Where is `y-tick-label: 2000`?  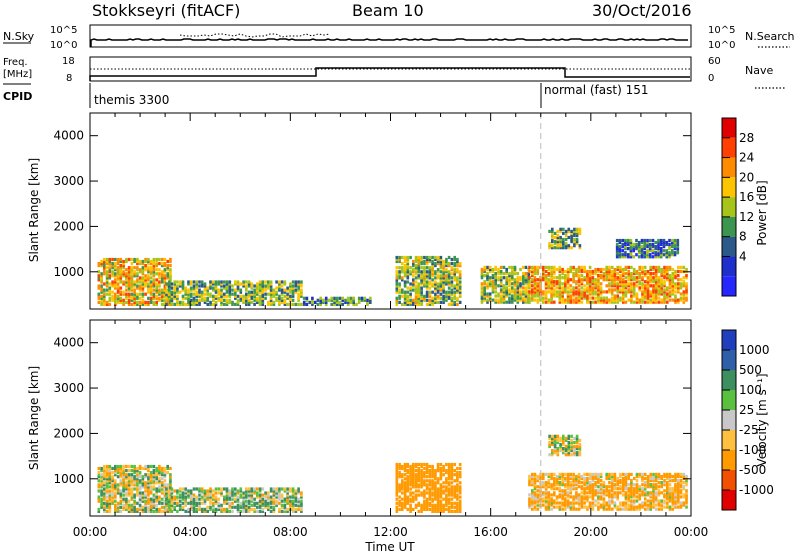 y-tick-label: 2000 is located at coordinates (68, 226).